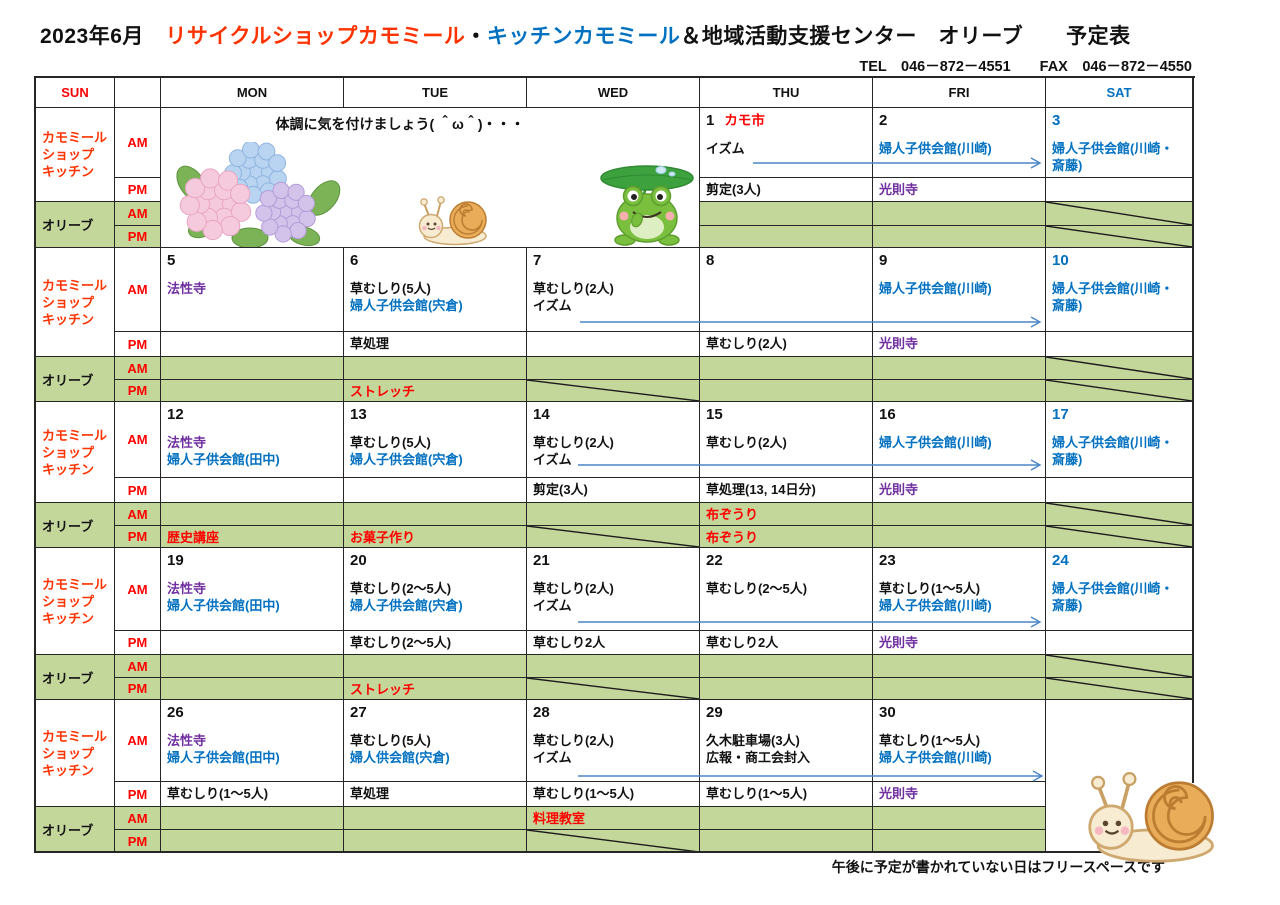 The height and width of the screenshot is (905, 1280). I want to click on day-21-olive-pm-cell, so click(613, 689).